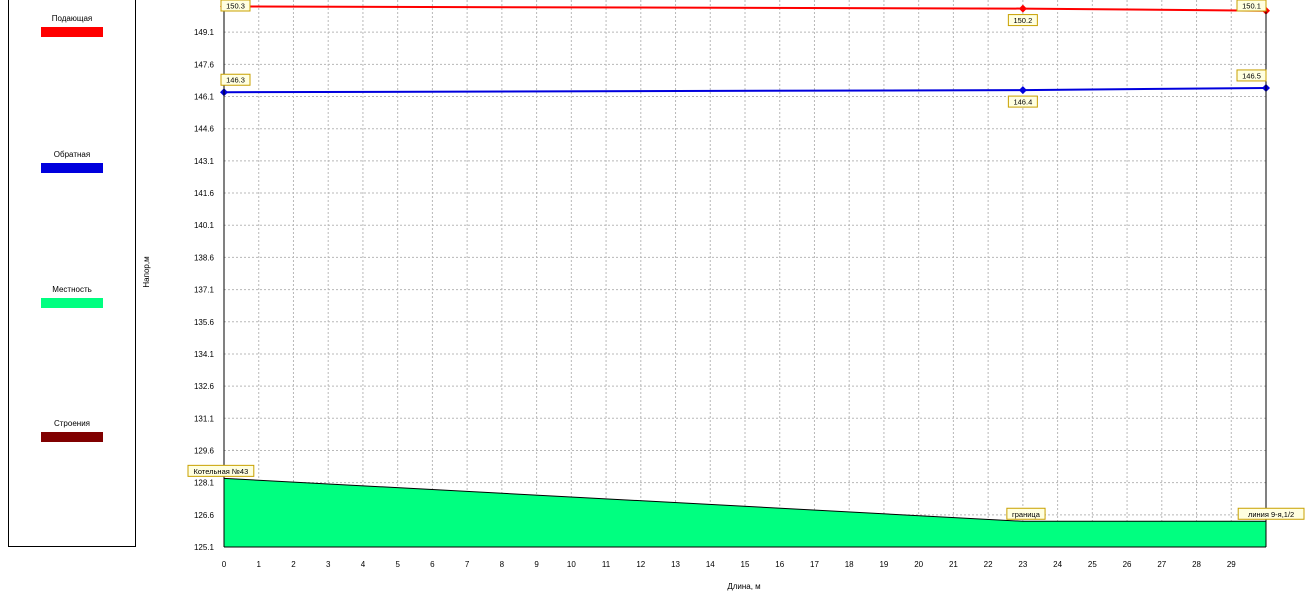 This screenshot has height=598, width=1306. What do you see at coordinates (204, 225) in the screenshot?
I see `y-tick-label: 140.1` at bounding box center [204, 225].